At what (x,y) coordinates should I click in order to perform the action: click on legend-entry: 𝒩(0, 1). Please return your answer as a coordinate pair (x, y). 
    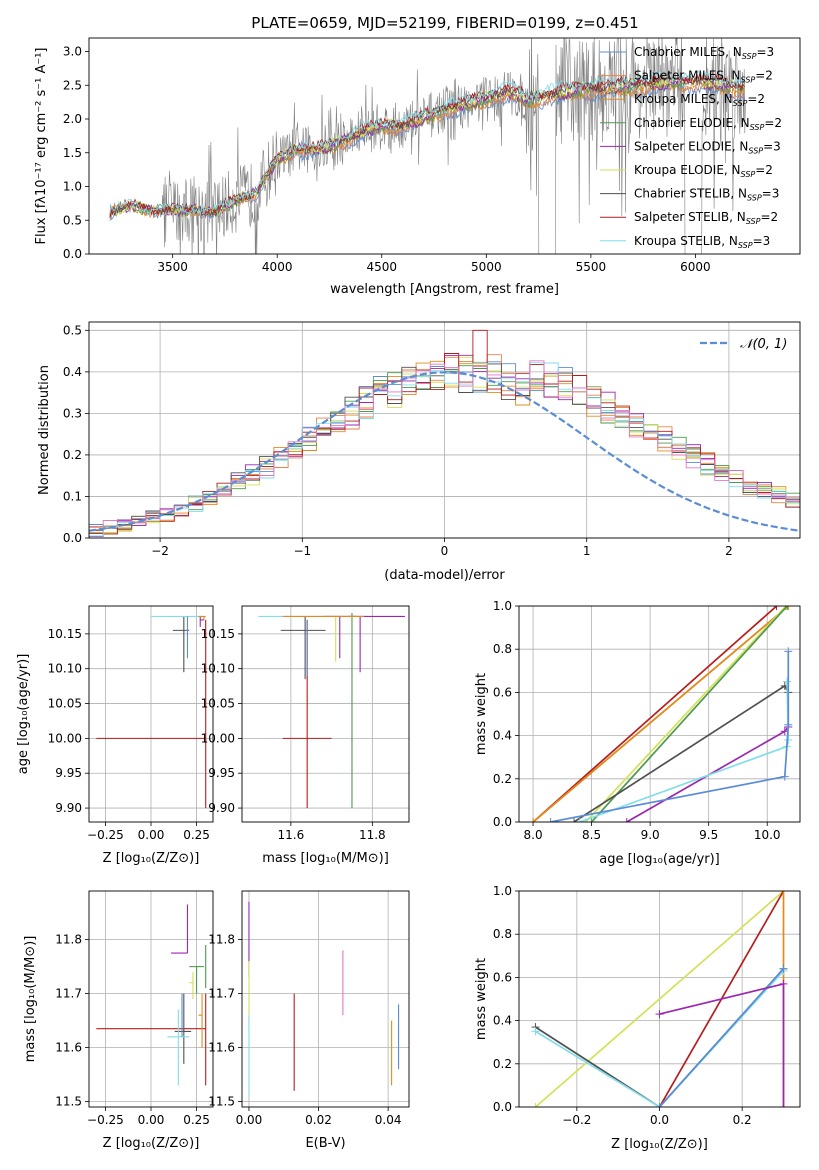
    Looking at the image, I should click on (763, 344).